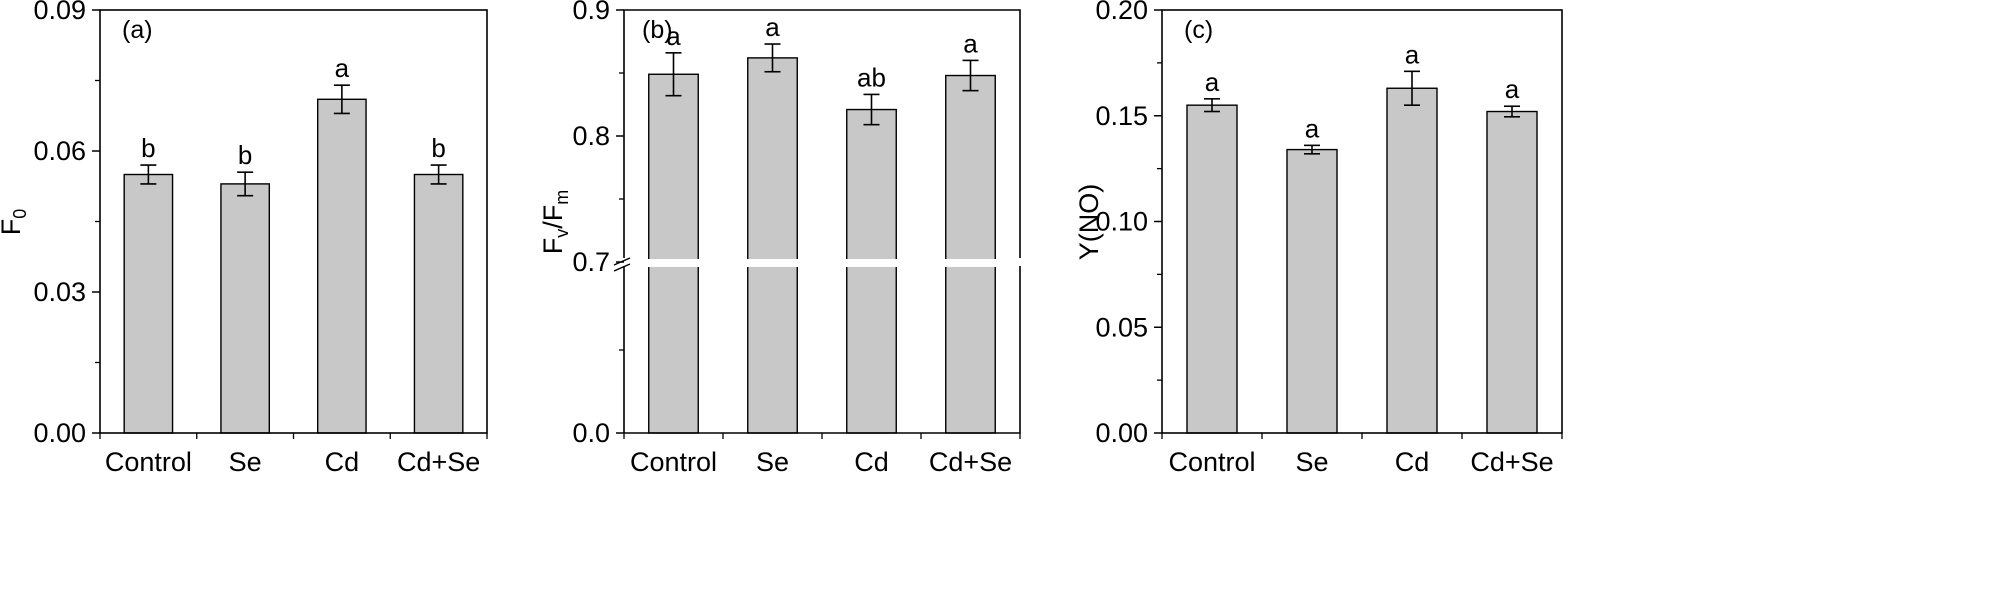 This screenshot has height=608, width=2013. I want to click on y-axis-title-sub: 0, so click(20, 214).